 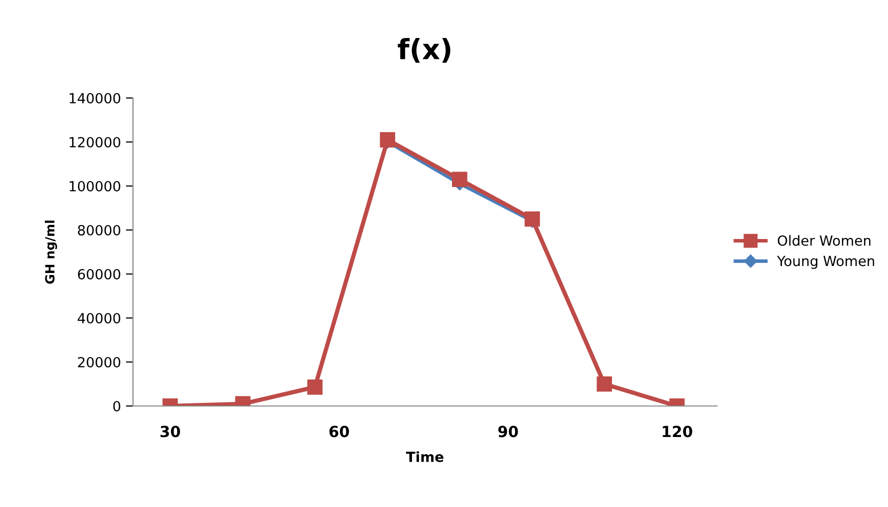 I want to click on y-tick-label: 0, so click(x=116, y=406).